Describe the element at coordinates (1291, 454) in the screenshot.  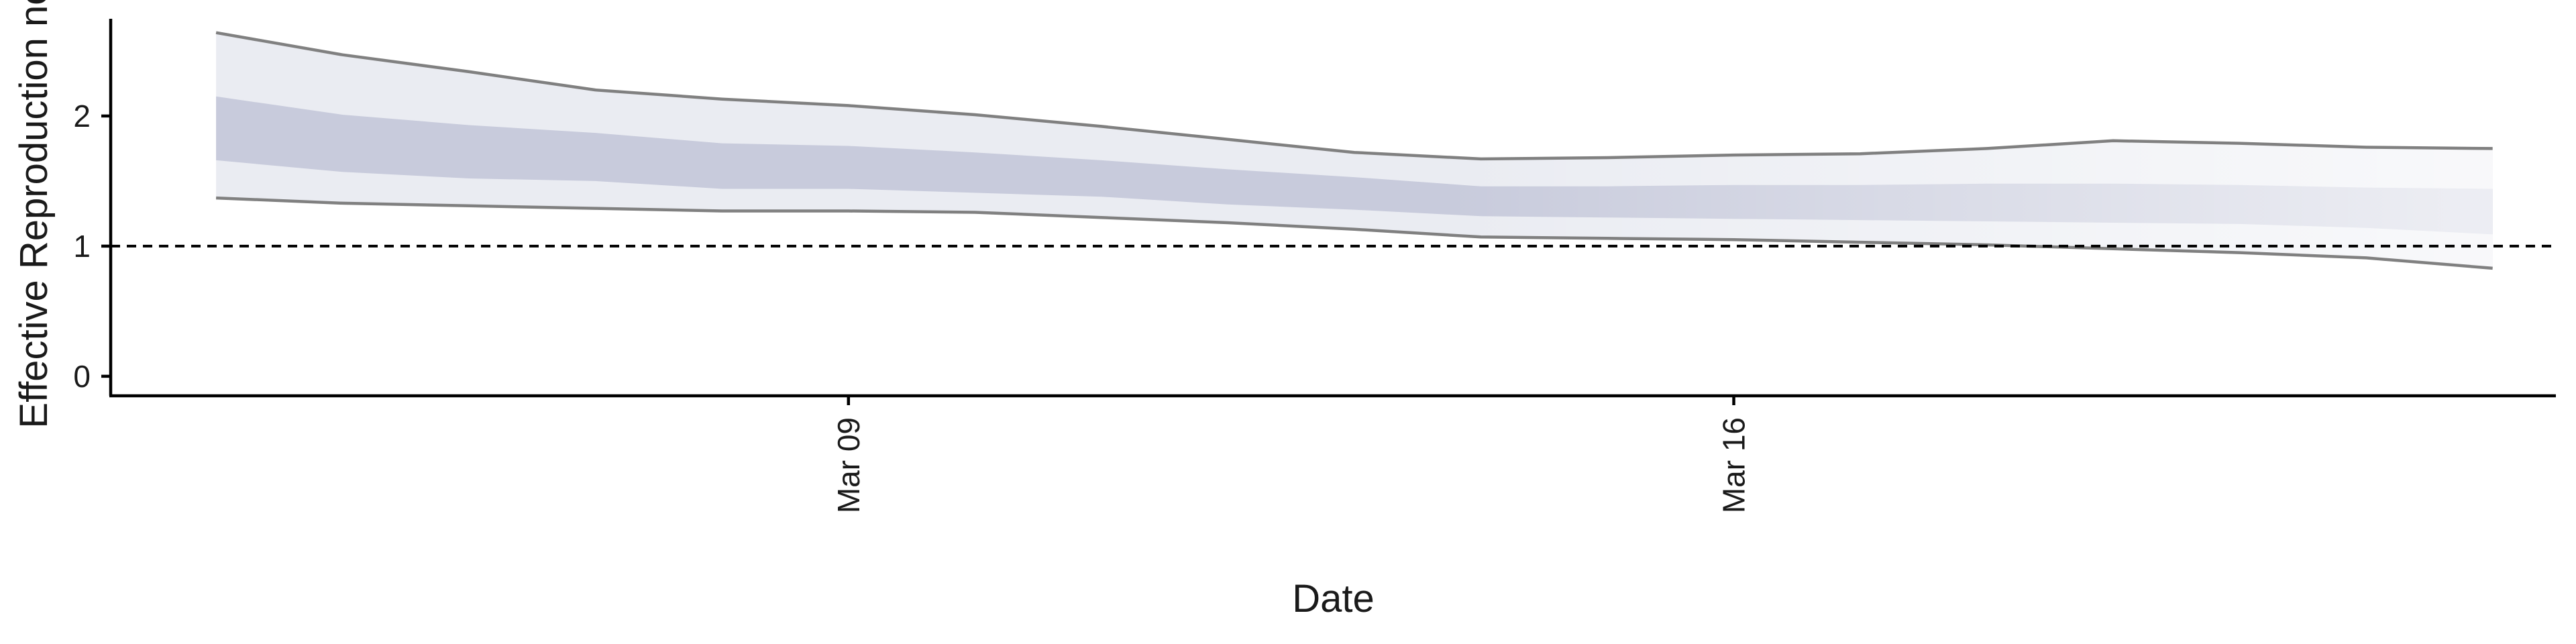
I see `x-ticks: Mar 09 Mar 16` at that location.